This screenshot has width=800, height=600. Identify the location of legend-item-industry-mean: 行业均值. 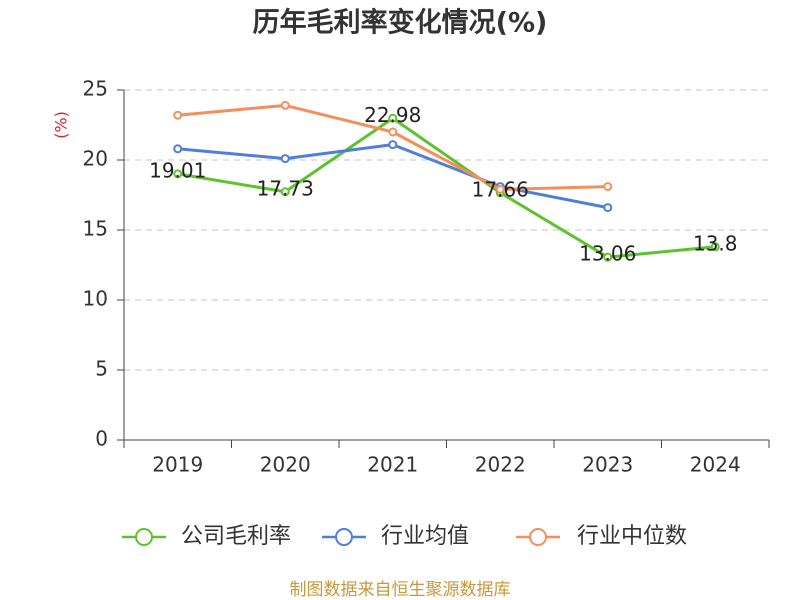
(395, 536).